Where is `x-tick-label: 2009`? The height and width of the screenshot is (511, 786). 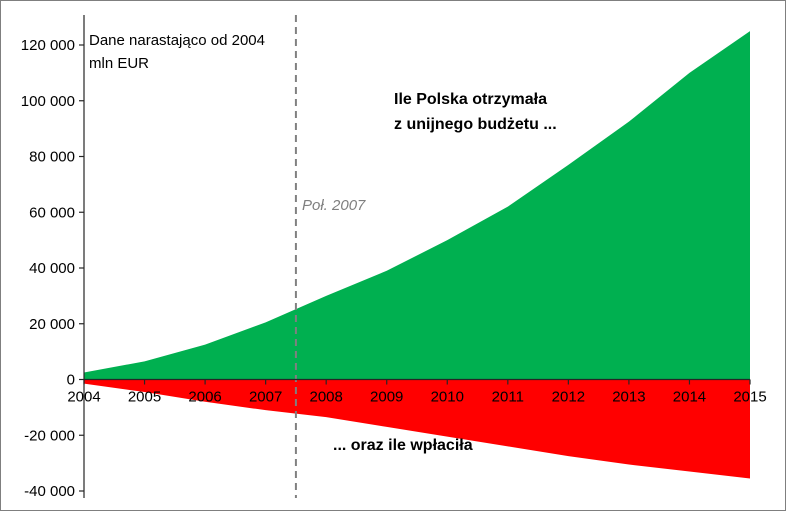 x-tick-label: 2009 is located at coordinates (386, 397).